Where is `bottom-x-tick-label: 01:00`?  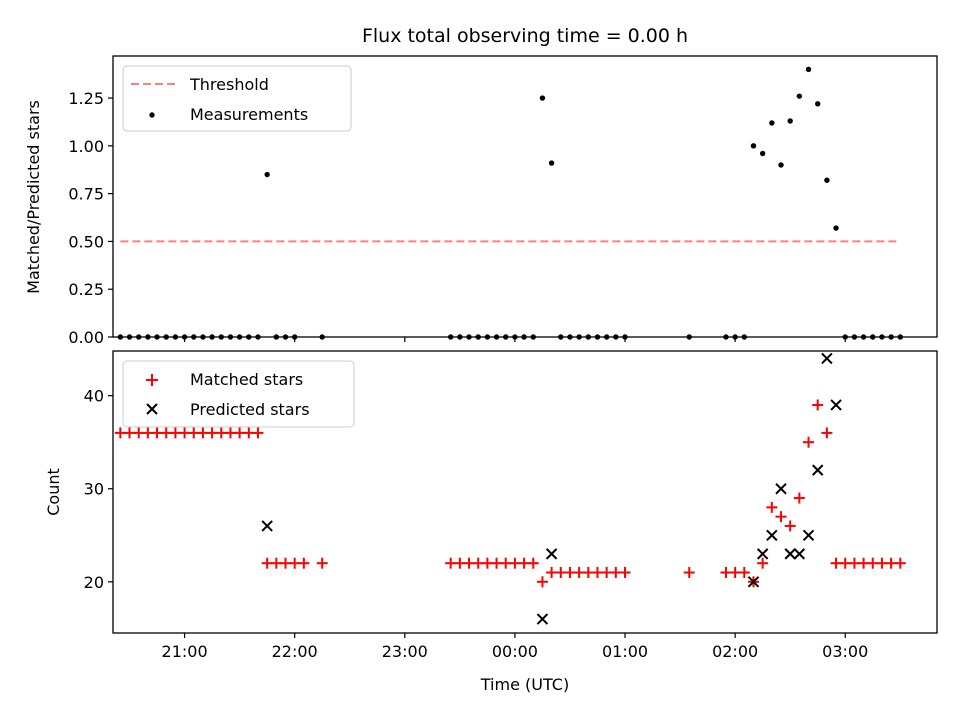 bottom-x-tick-label: 01:00 is located at coordinates (625, 651).